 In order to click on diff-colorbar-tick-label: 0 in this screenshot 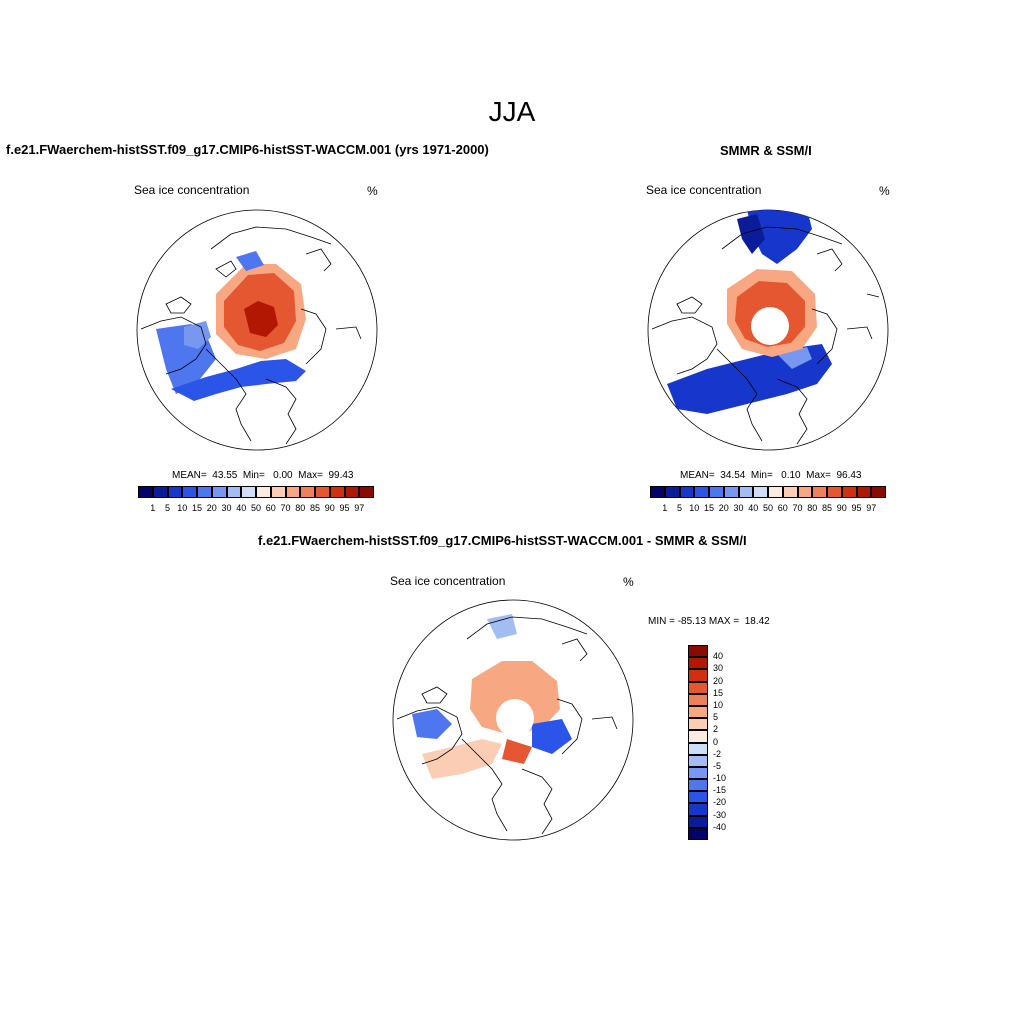, I will do `click(716, 741)`.